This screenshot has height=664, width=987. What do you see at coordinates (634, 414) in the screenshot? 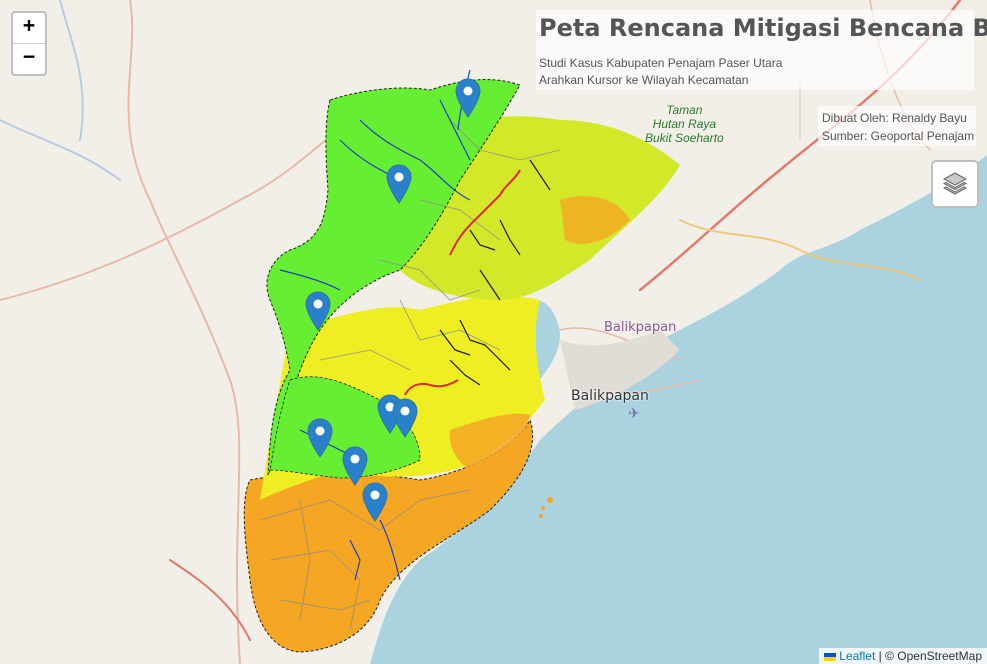
I see `airport-icon: ✈` at bounding box center [634, 414].